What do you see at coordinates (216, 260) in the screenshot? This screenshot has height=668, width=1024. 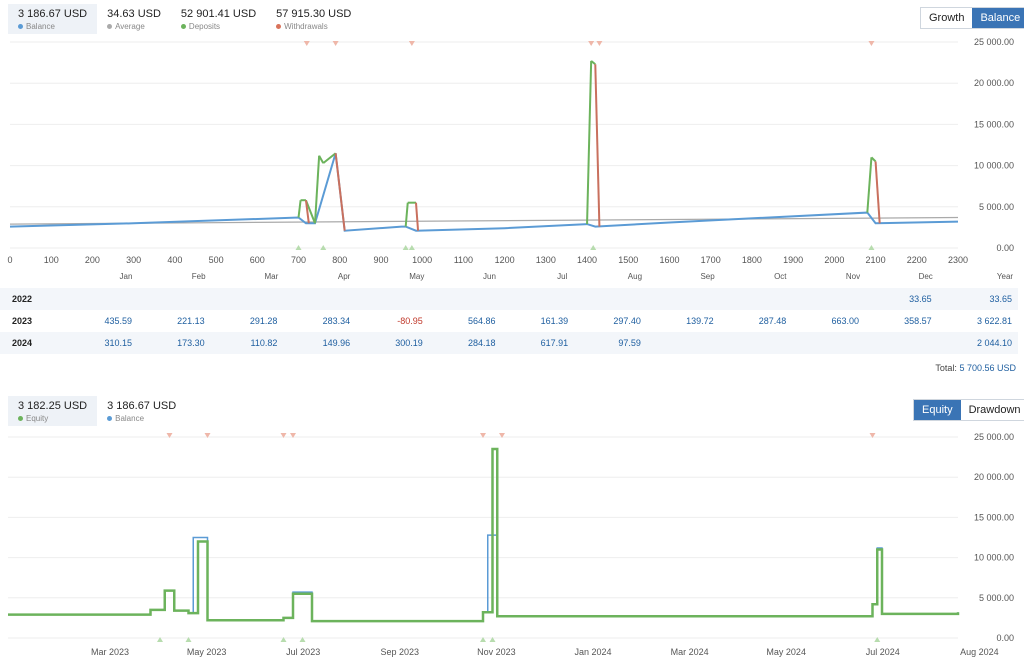 I see `x-tick-label: 500` at bounding box center [216, 260].